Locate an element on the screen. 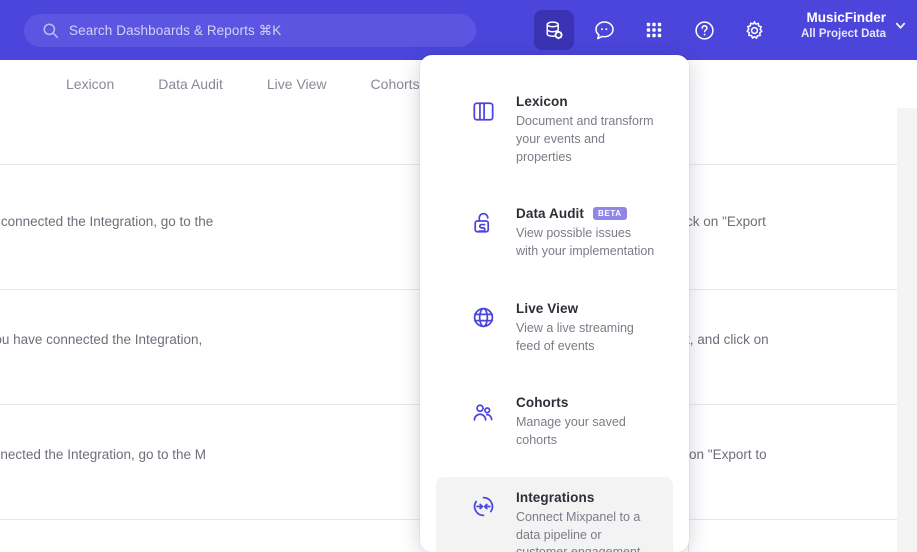 Image resolution: width=917 pixels, height=552 pixels. chat-bubble-icon-button is located at coordinates (604, 30).